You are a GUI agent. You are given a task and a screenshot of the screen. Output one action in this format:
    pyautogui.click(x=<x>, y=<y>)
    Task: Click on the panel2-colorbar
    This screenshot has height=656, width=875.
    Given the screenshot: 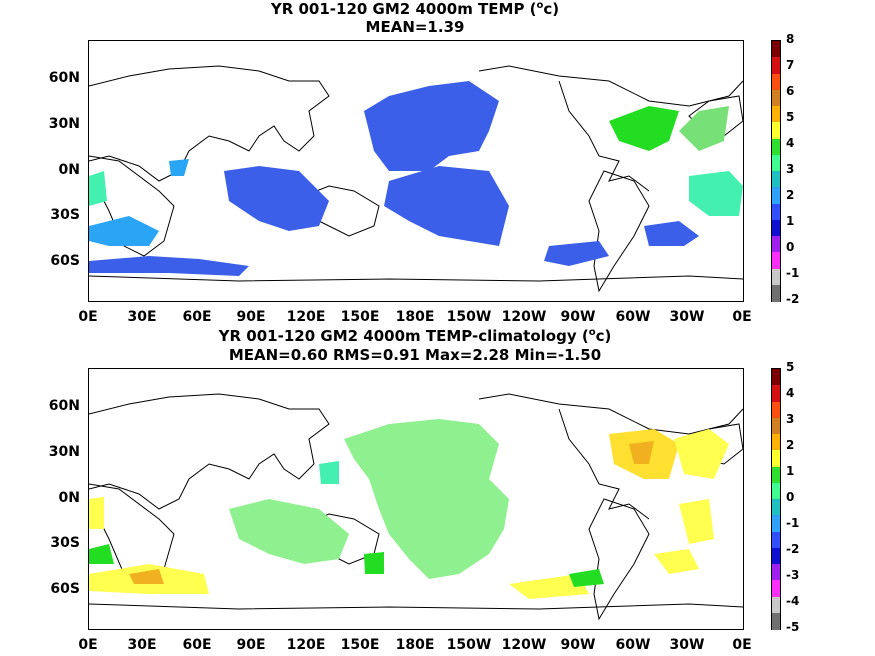 What is the action you would take?
    pyautogui.click(x=776, y=499)
    